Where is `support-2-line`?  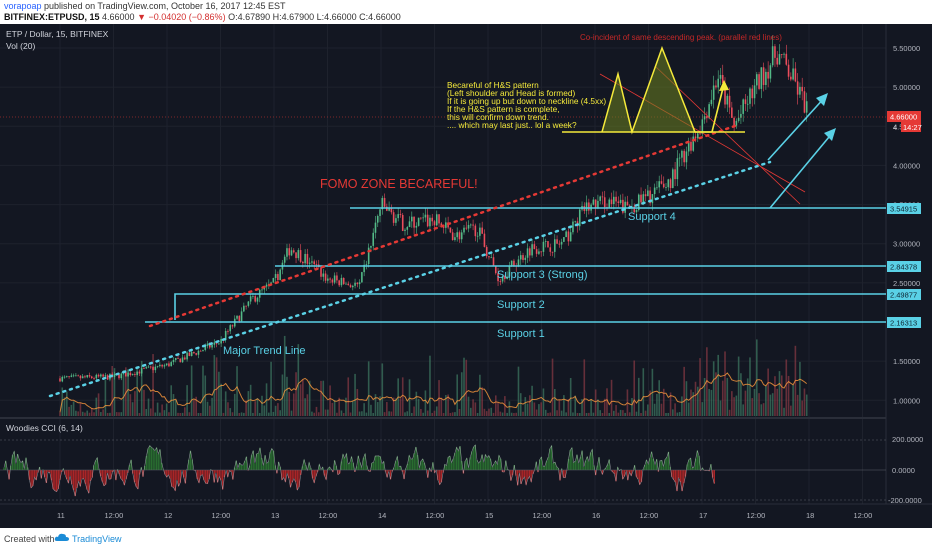 support-2-line is located at coordinates (530, 306).